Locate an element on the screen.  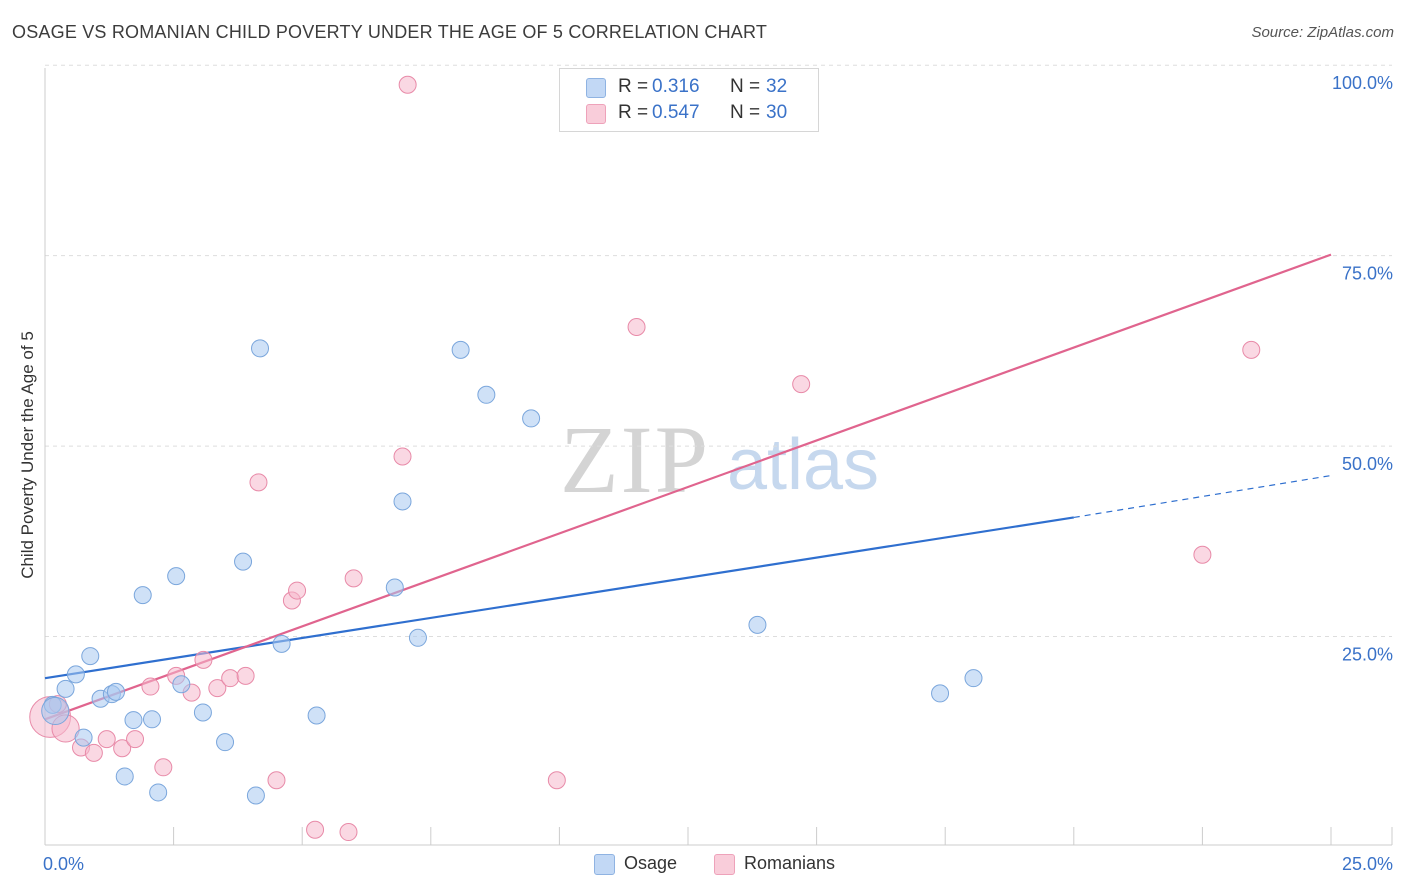
y-tick-label: 75.0% is located at coordinates (1367, 274).